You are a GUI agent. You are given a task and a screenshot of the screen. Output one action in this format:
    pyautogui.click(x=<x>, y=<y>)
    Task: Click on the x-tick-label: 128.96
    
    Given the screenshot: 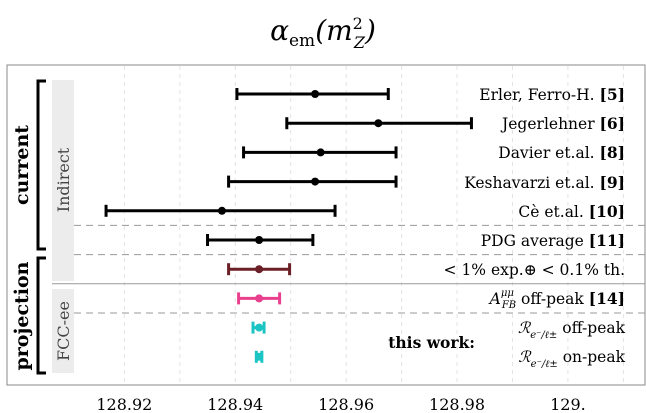 What is the action you would take?
    pyautogui.click(x=346, y=404)
    